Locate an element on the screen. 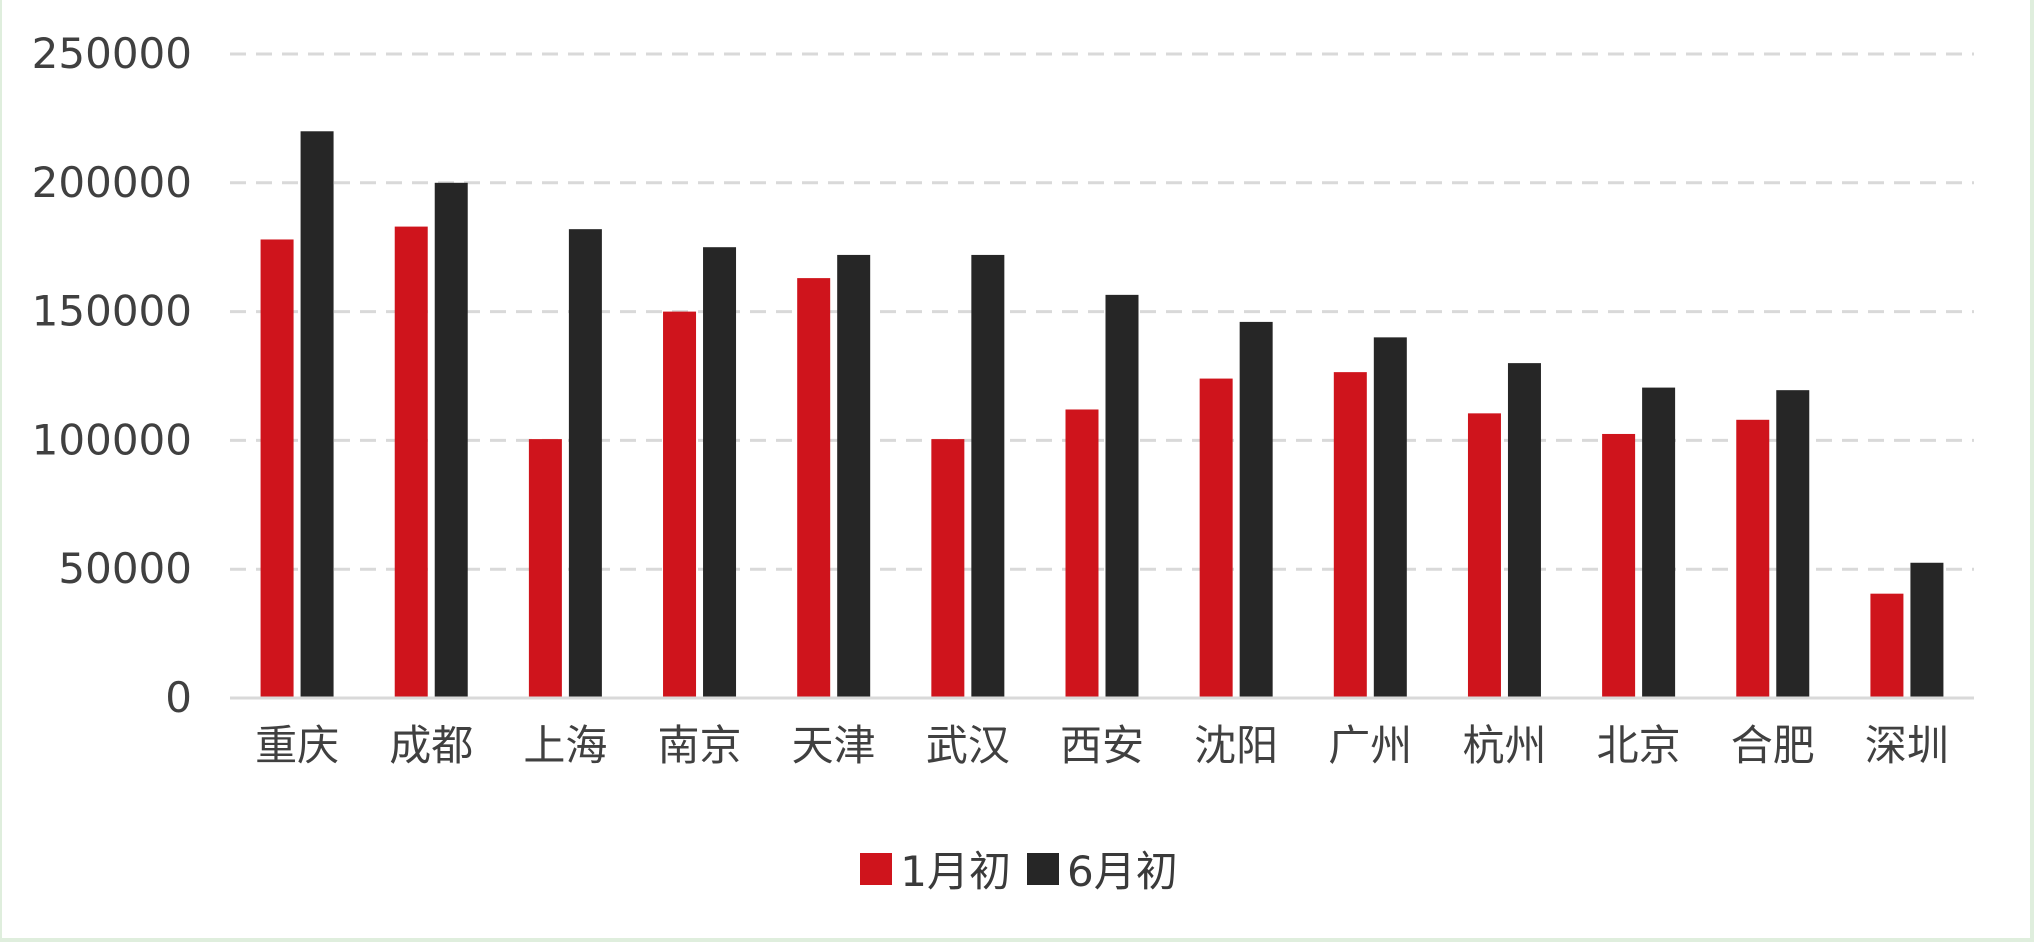 This screenshot has height=942, width=2034. y-tick-label: 0 is located at coordinates (178, 697).